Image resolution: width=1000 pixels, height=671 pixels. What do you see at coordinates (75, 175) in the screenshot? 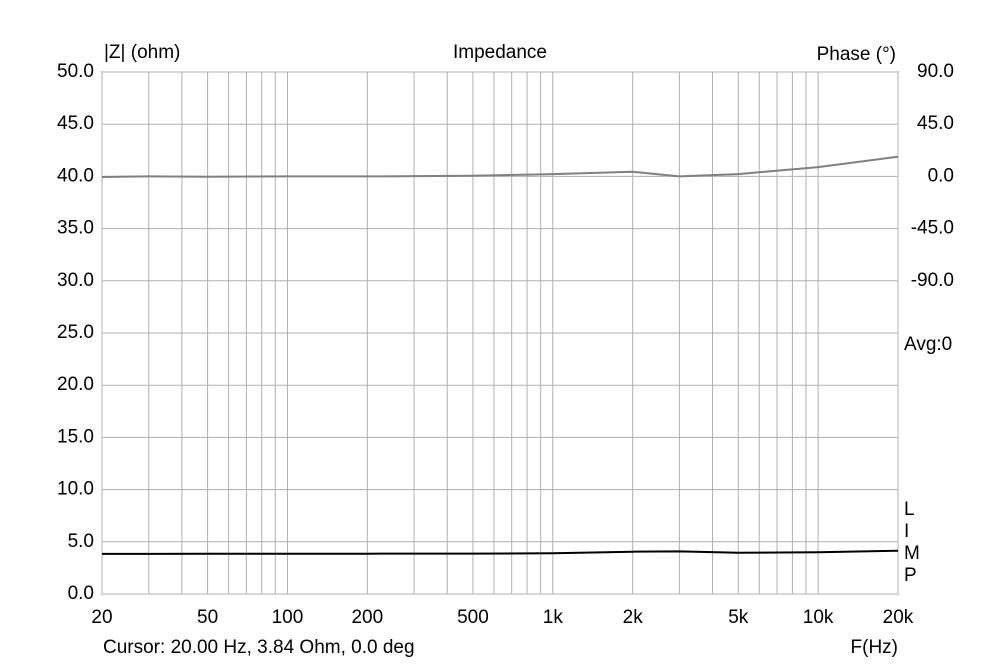
I see `y-tick-label: 40.0` at bounding box center [75, 175].